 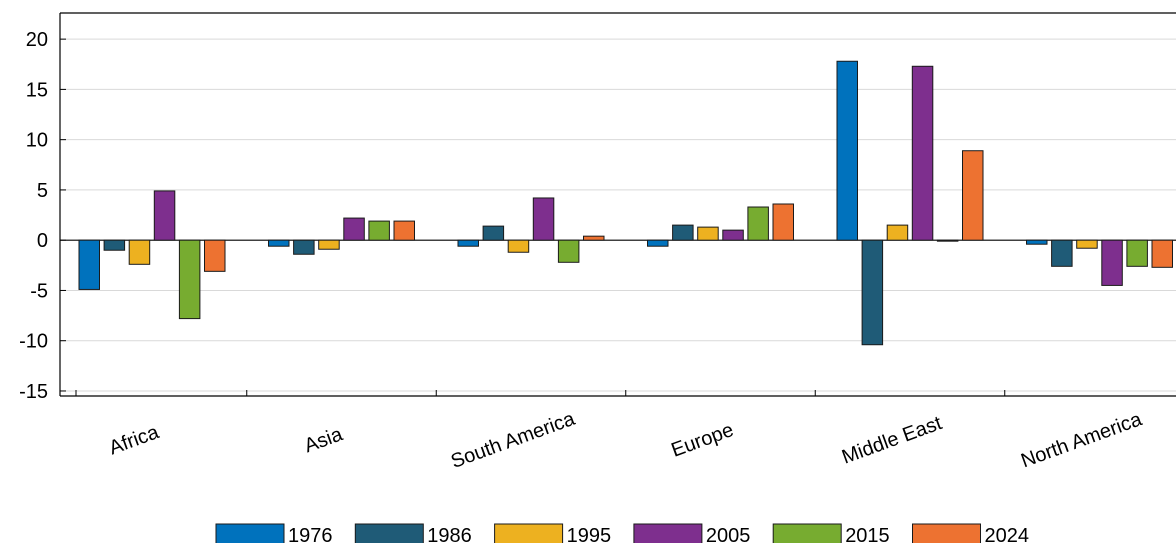 I want to click on bar-2015-africa, so click(x=189, y=279).